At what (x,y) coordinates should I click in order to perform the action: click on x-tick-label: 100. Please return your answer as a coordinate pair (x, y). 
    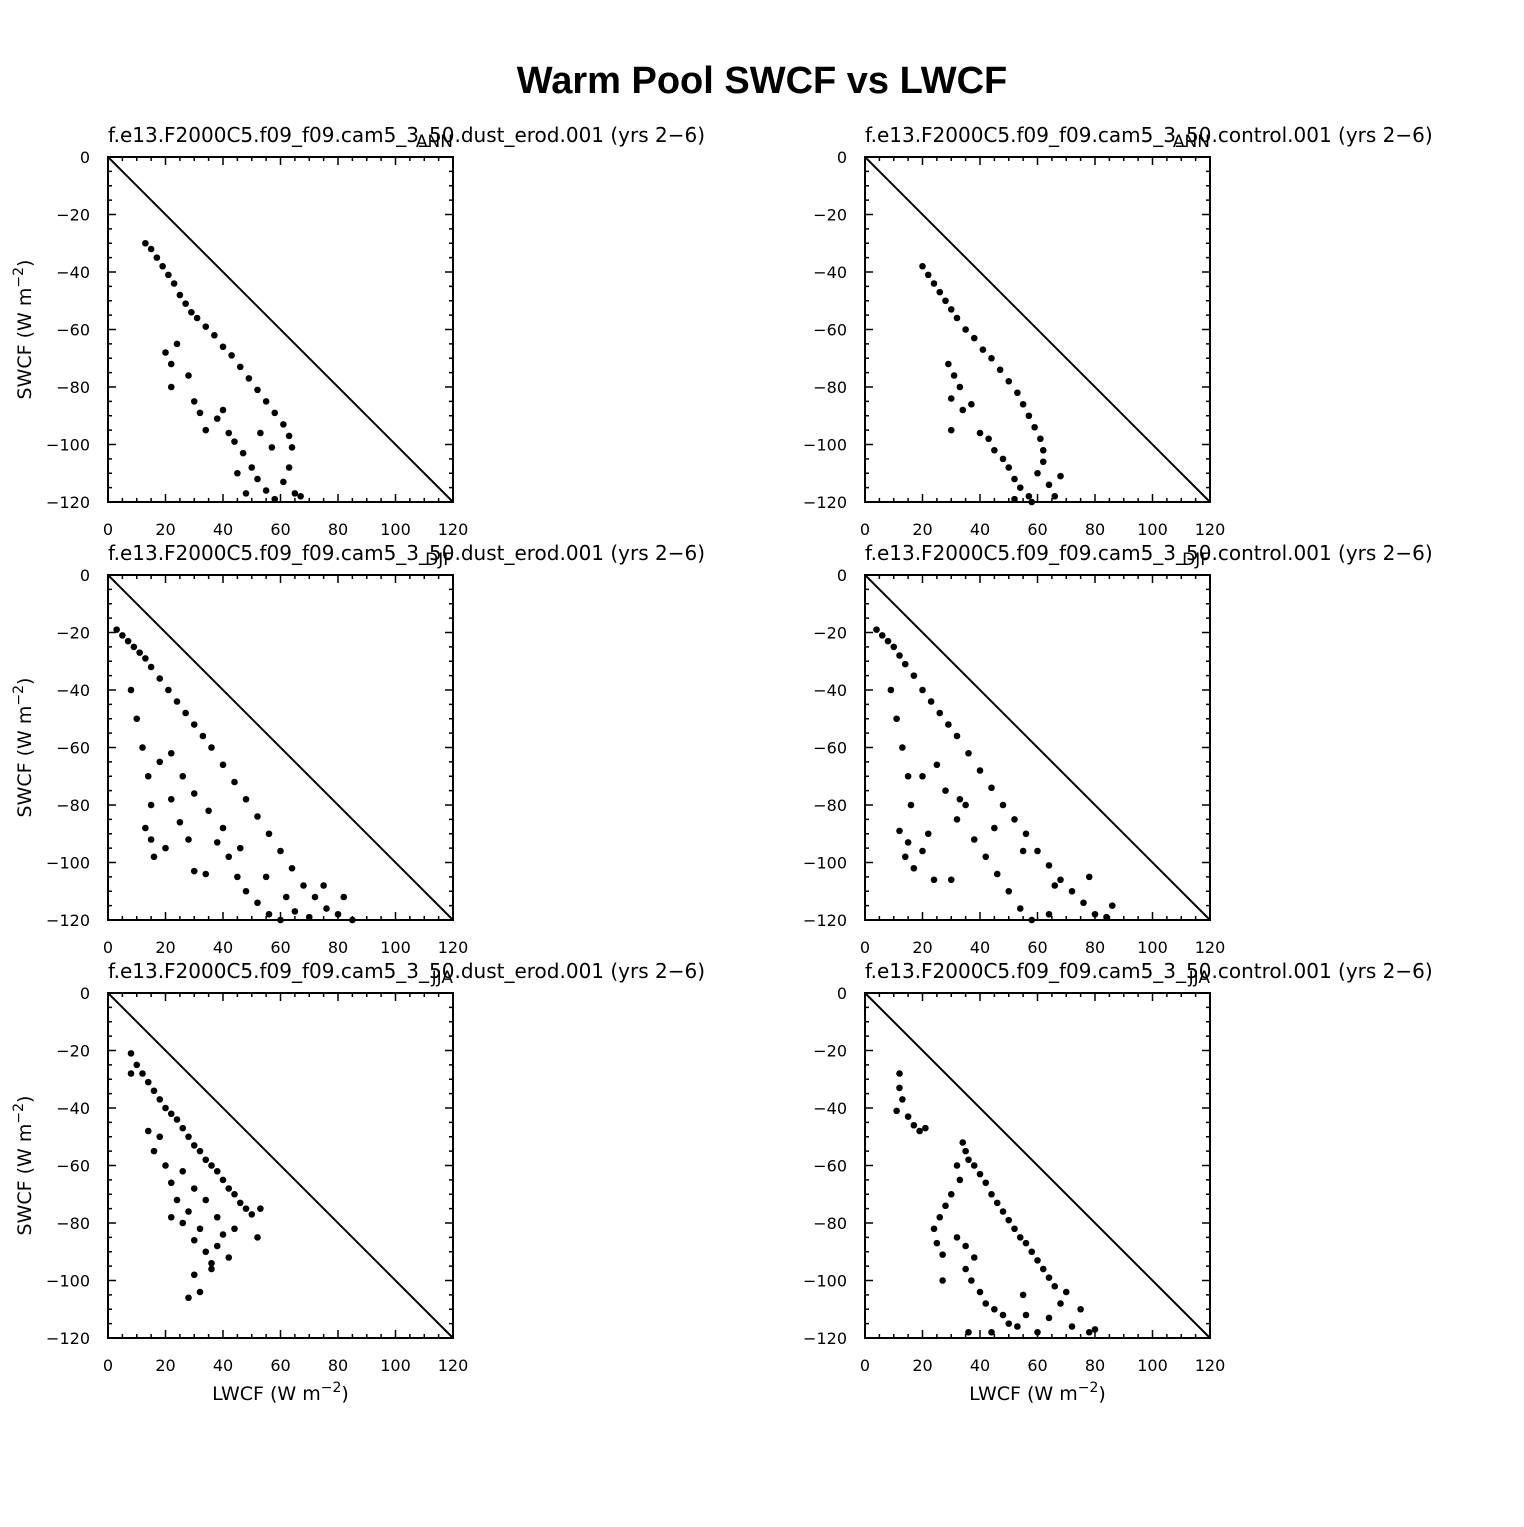
    Looking at the image, I should click on (395, 947).